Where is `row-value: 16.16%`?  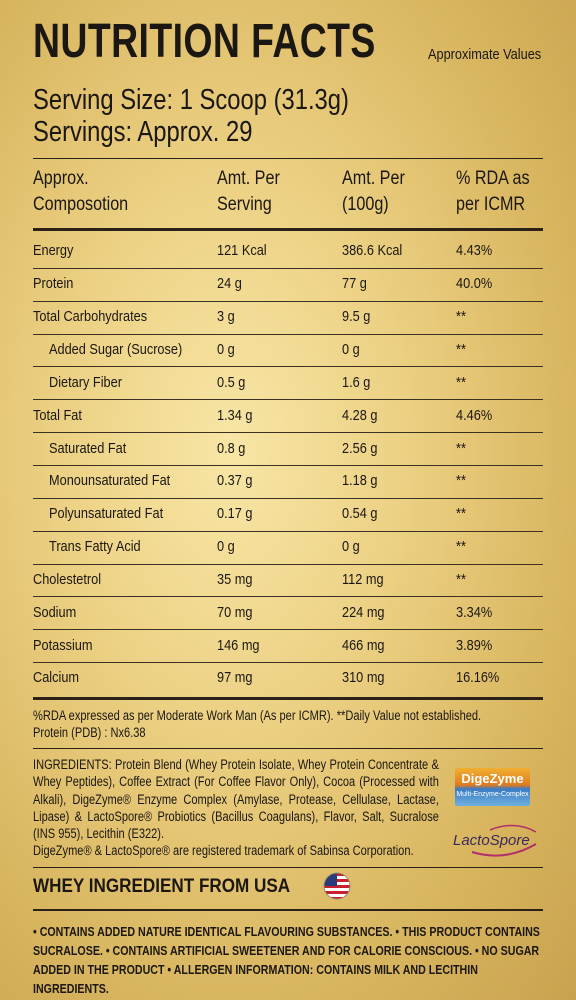 row-value: 16.16% is located at coordinates (478, 678).